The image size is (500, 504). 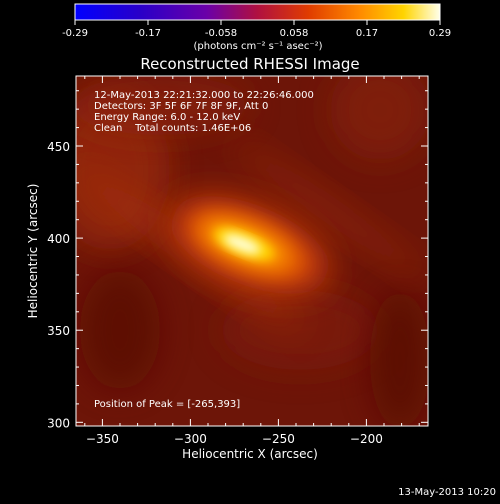 What do you see at coordinates (367, 33) in the screenshot?
I see `colorbar-tick-label: 0.17` at bounding box center [367, 33].